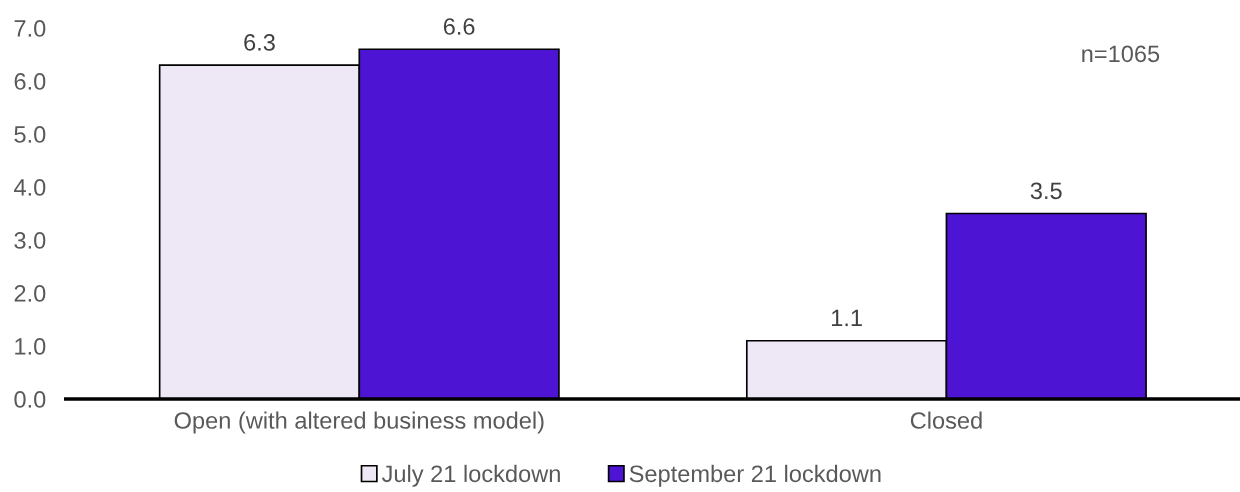 This screenshot has width=1240, height=492. I want to click on data-label: 6.6, so click(459, 26).